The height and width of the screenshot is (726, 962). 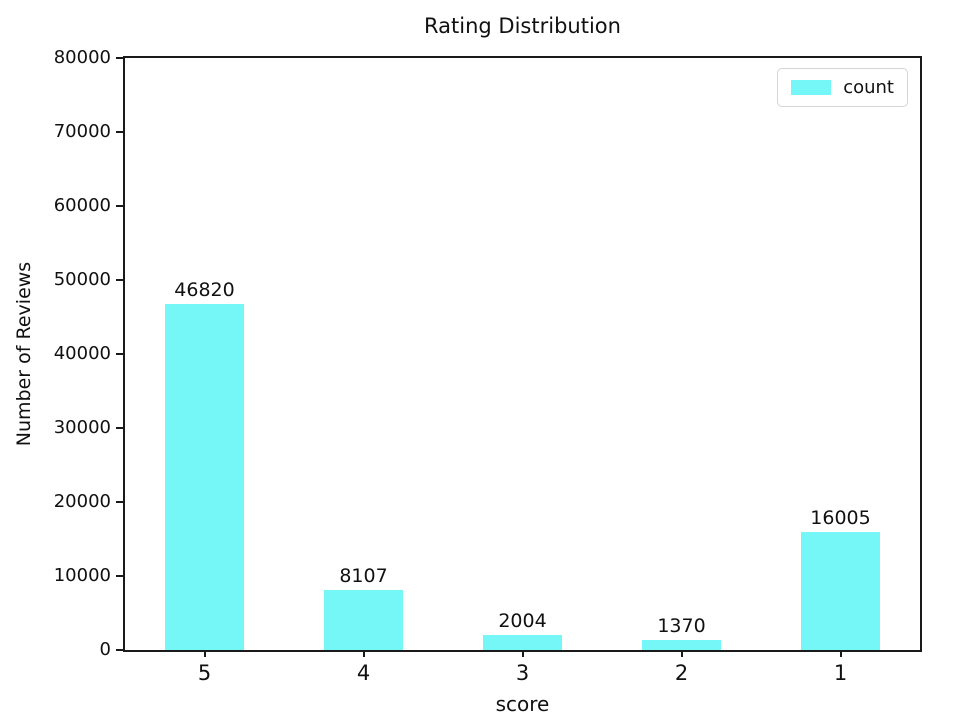 What do you see at coordinates (82, 131) in the screenshot?
I see `y-tick-label: 70000` at bounding box center [82, 131].